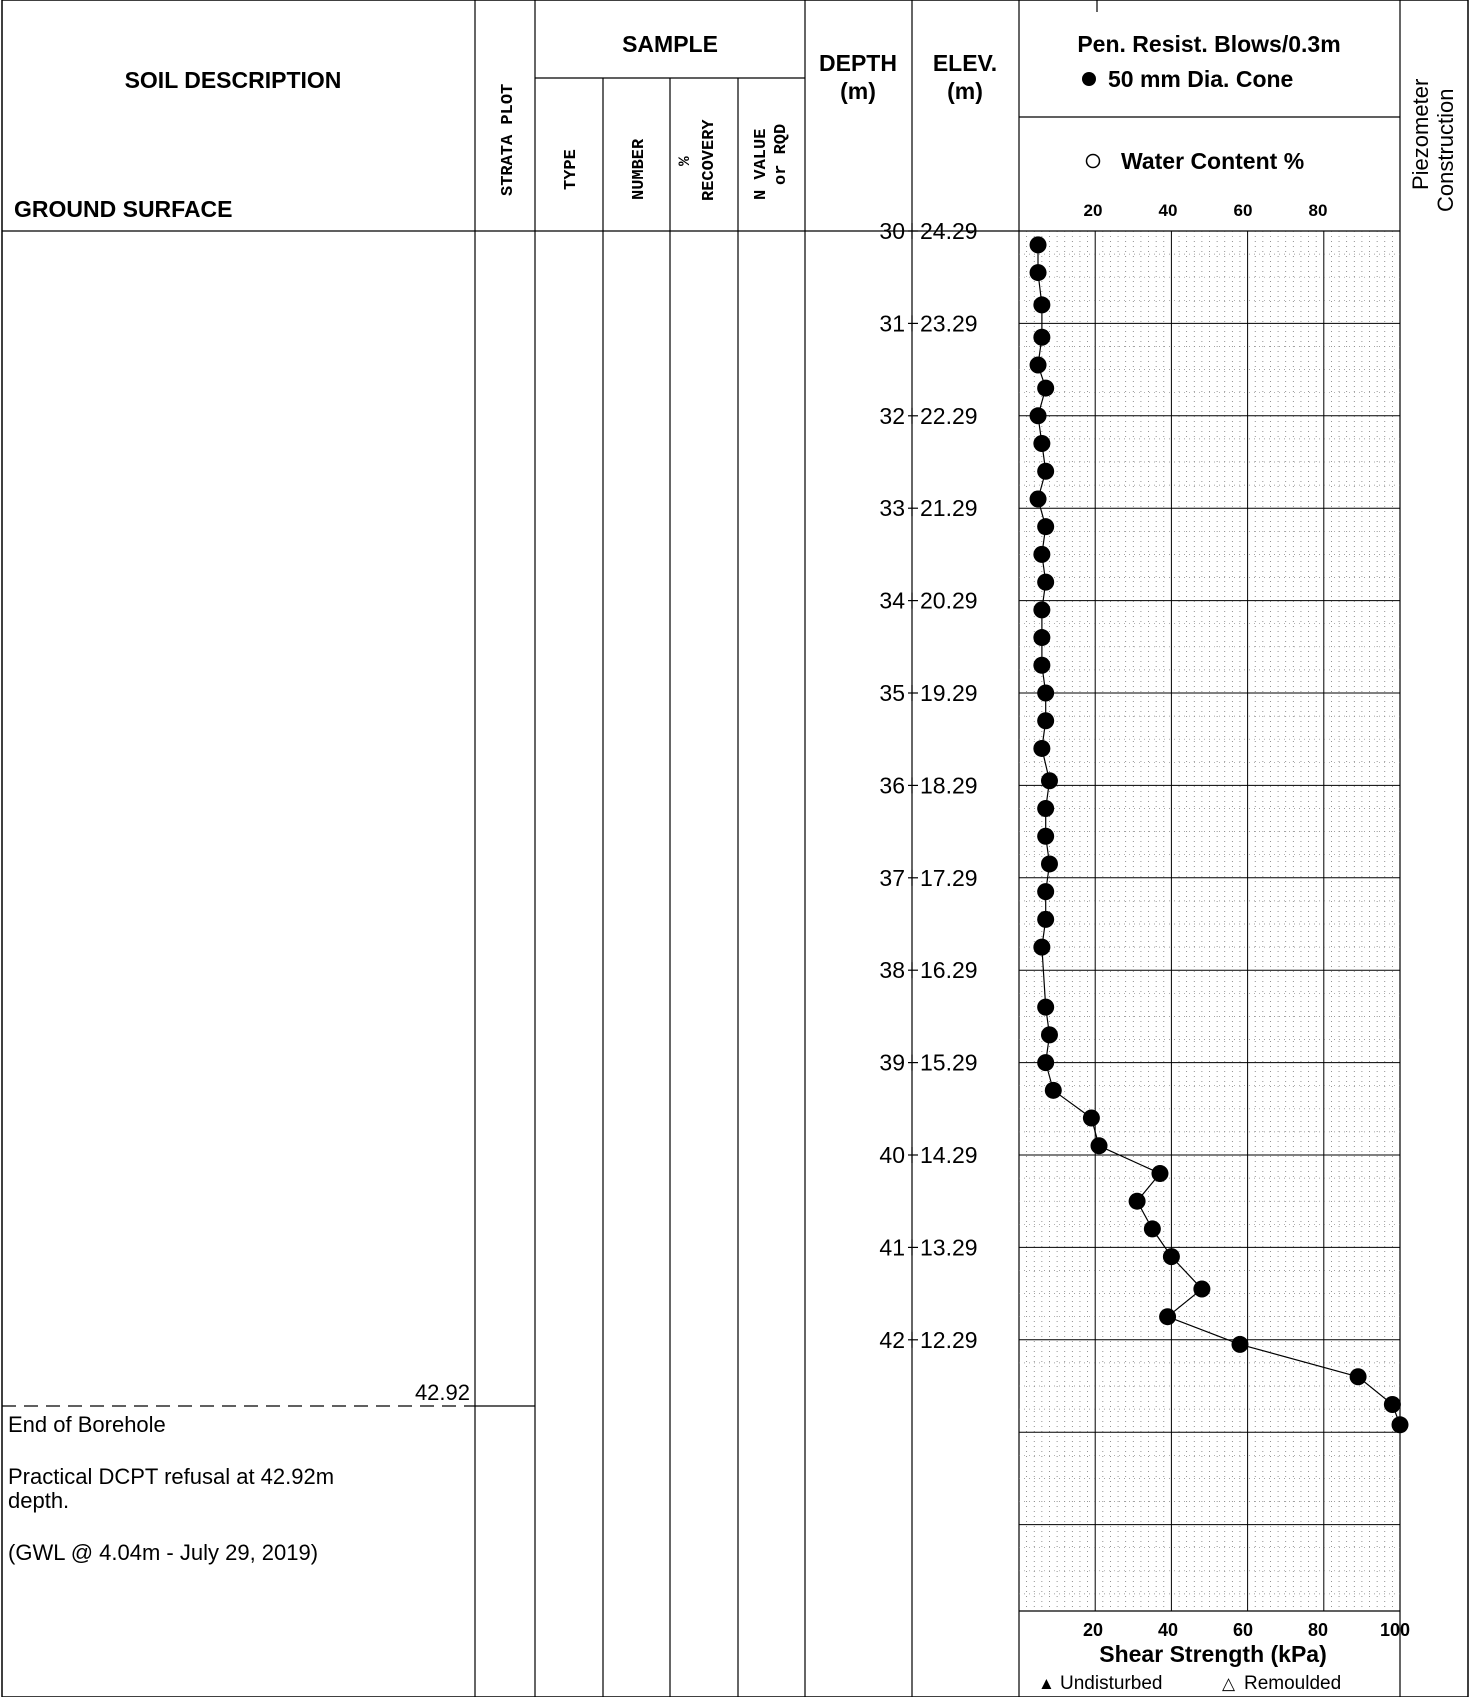 The width and height of the screenshot is (1470, 1697). What do you see at coordinates (1420, 134) in the screenshot?
I see `piezometer-header: Piezometer` at bounding box center [1420, 134].